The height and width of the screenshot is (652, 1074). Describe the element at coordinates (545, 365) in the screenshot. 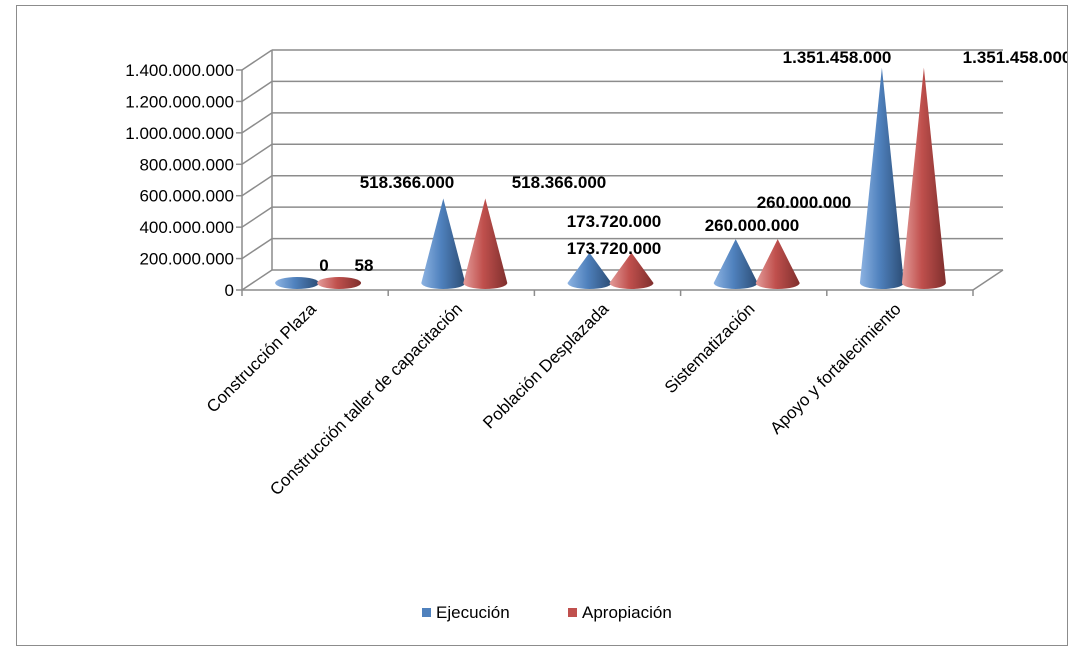

I see `category-label: Población Desplazada` at that location.